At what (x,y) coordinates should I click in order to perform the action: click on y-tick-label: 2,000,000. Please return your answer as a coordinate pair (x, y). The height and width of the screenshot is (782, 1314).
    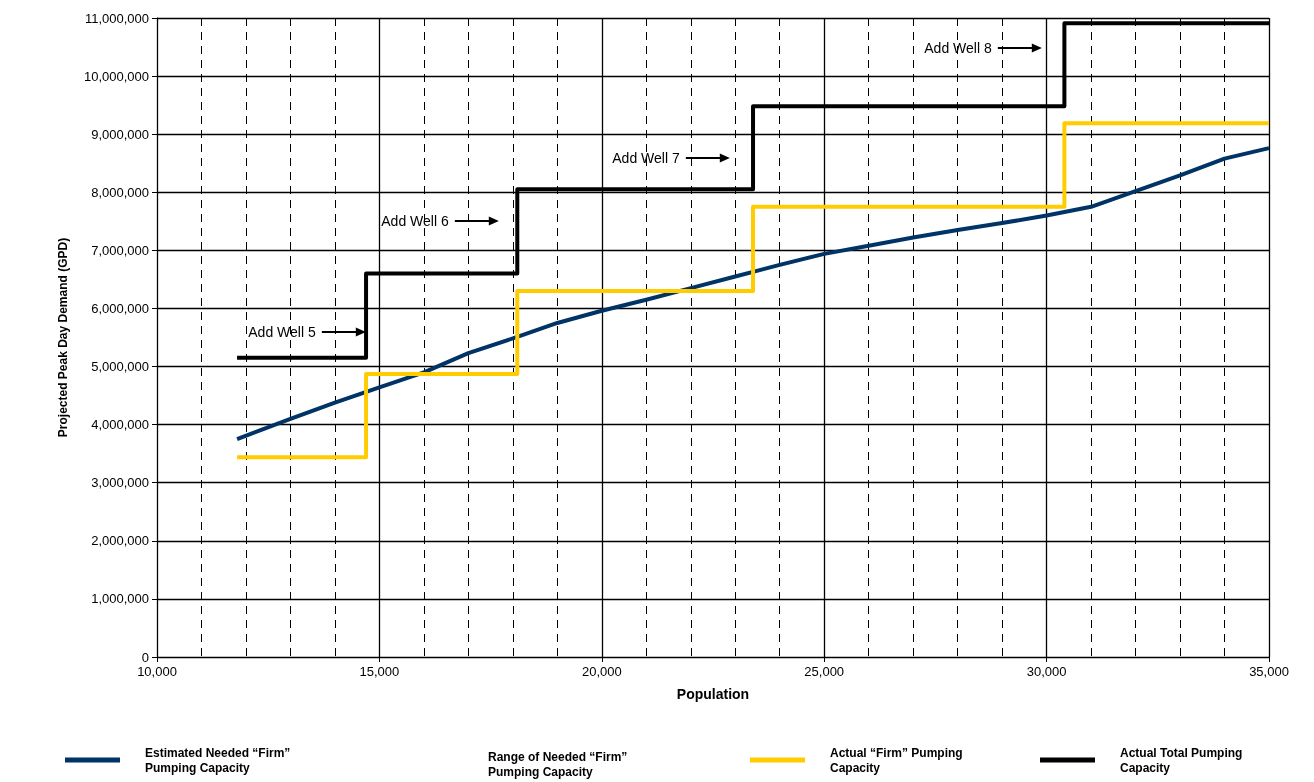
    Looking at the image, I should click on (120, 541).